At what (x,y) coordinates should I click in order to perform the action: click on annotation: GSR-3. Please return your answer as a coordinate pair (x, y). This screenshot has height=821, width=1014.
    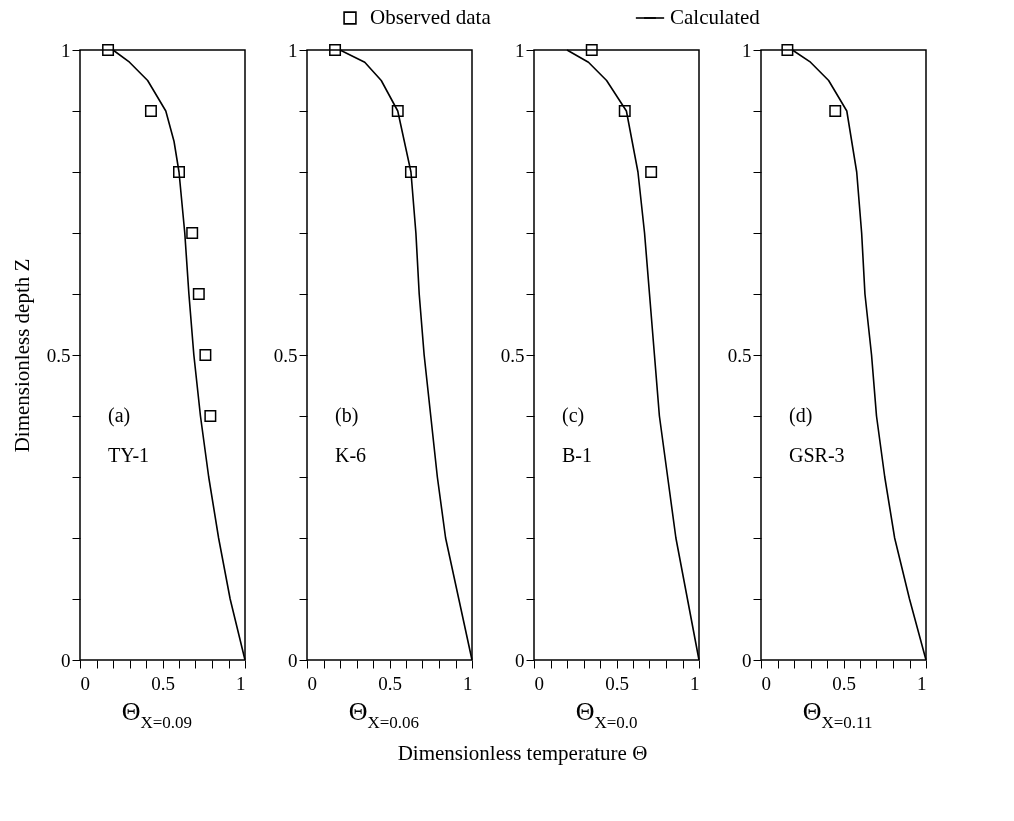
    Looking at the image, I should click on (817, 455).